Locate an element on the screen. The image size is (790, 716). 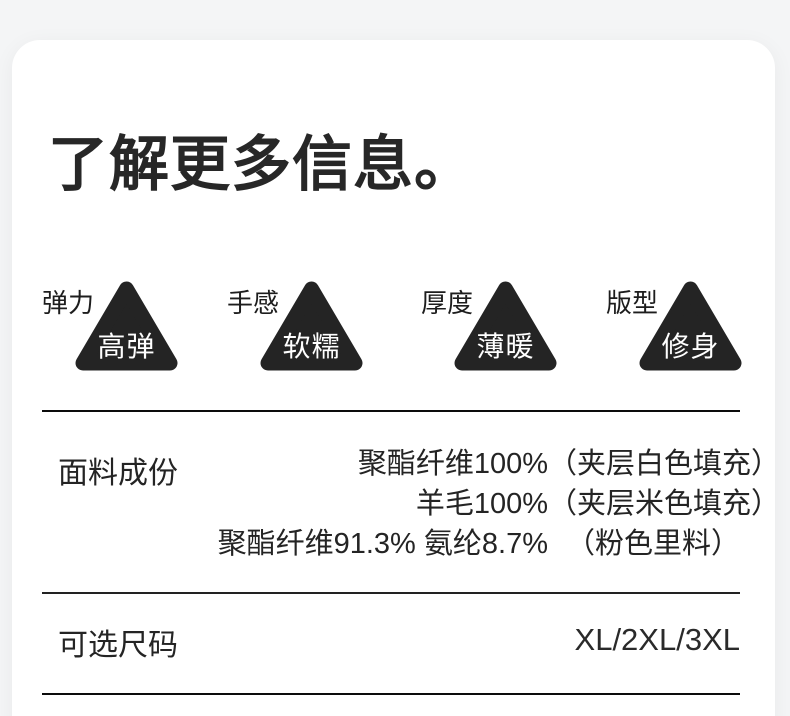
table-row: 聚酯纤维91.3% 氨纶8.7% （粉色里料） is located at coordinates (460, 544).